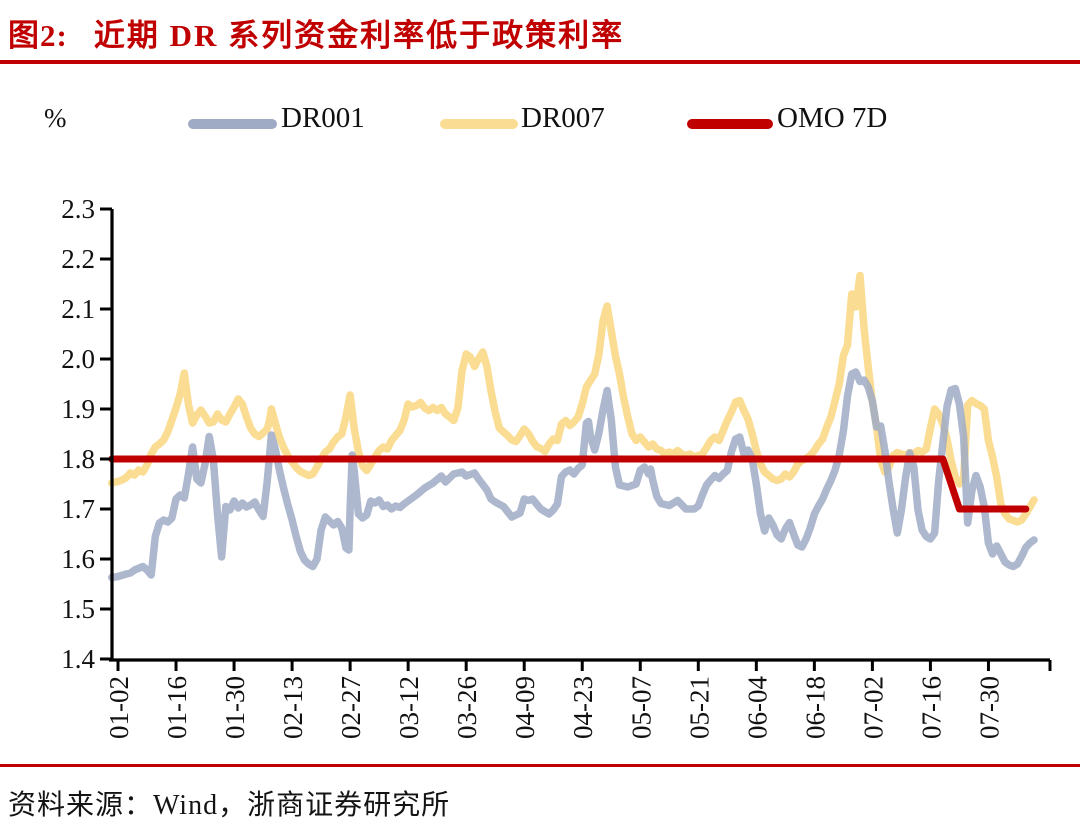 This screenshot has height=839, width=1080. Describe the element at coordinates (78, 359) in the screenshot. I see `y-tick-label: 2.0` at that location.